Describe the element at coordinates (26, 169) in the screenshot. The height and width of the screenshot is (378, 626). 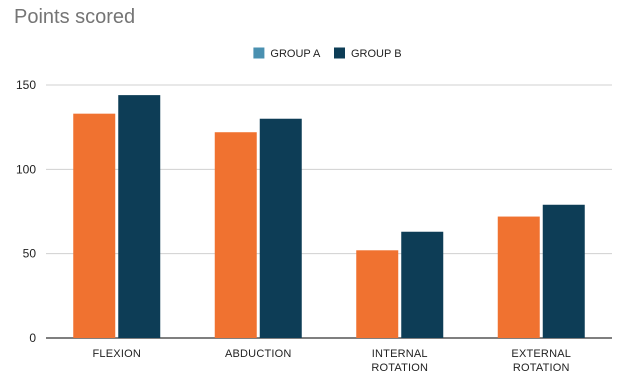
I see `y-tick-label: 100` at that location.